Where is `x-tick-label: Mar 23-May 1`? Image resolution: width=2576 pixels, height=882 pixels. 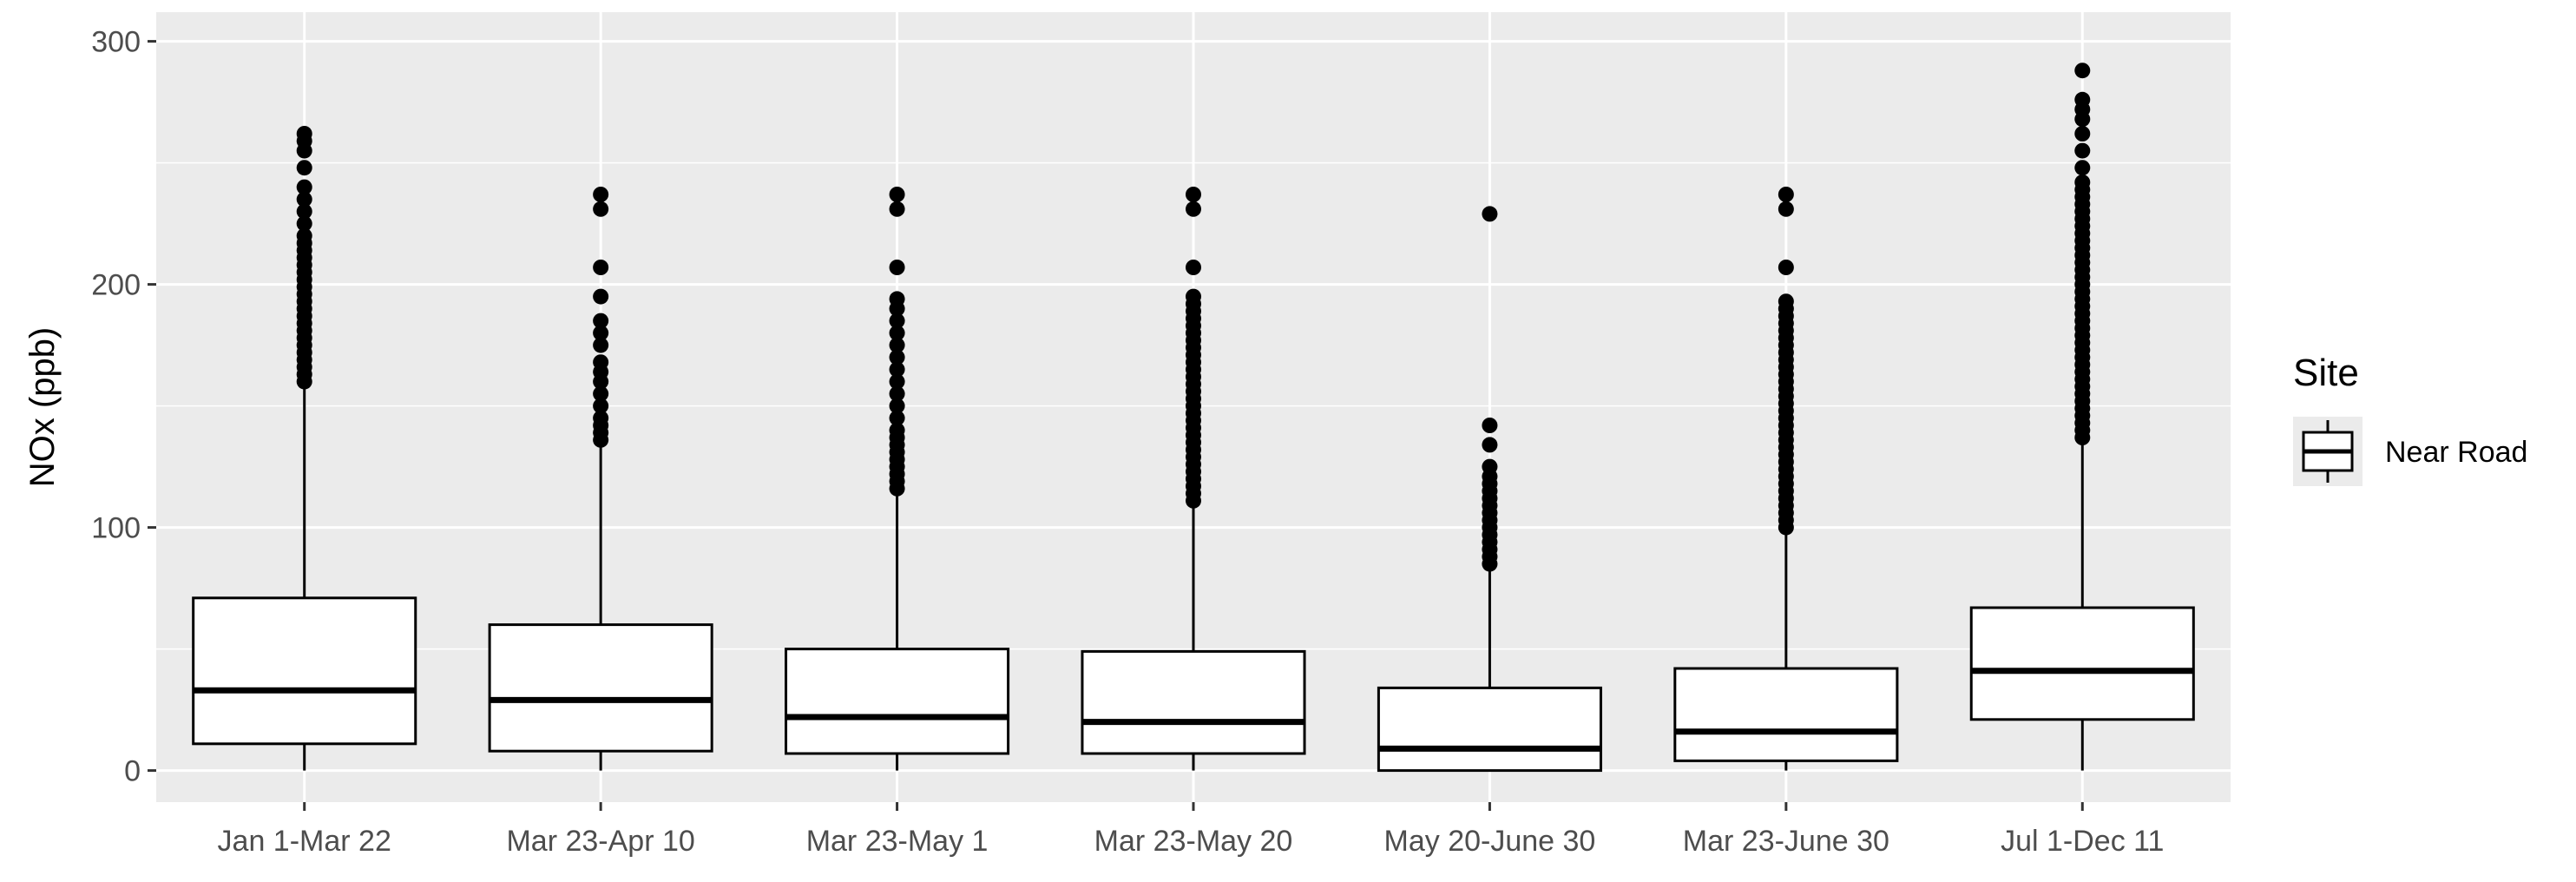 x-tick-label: Mar 23-May 1 is located at coordinates (897, 841).